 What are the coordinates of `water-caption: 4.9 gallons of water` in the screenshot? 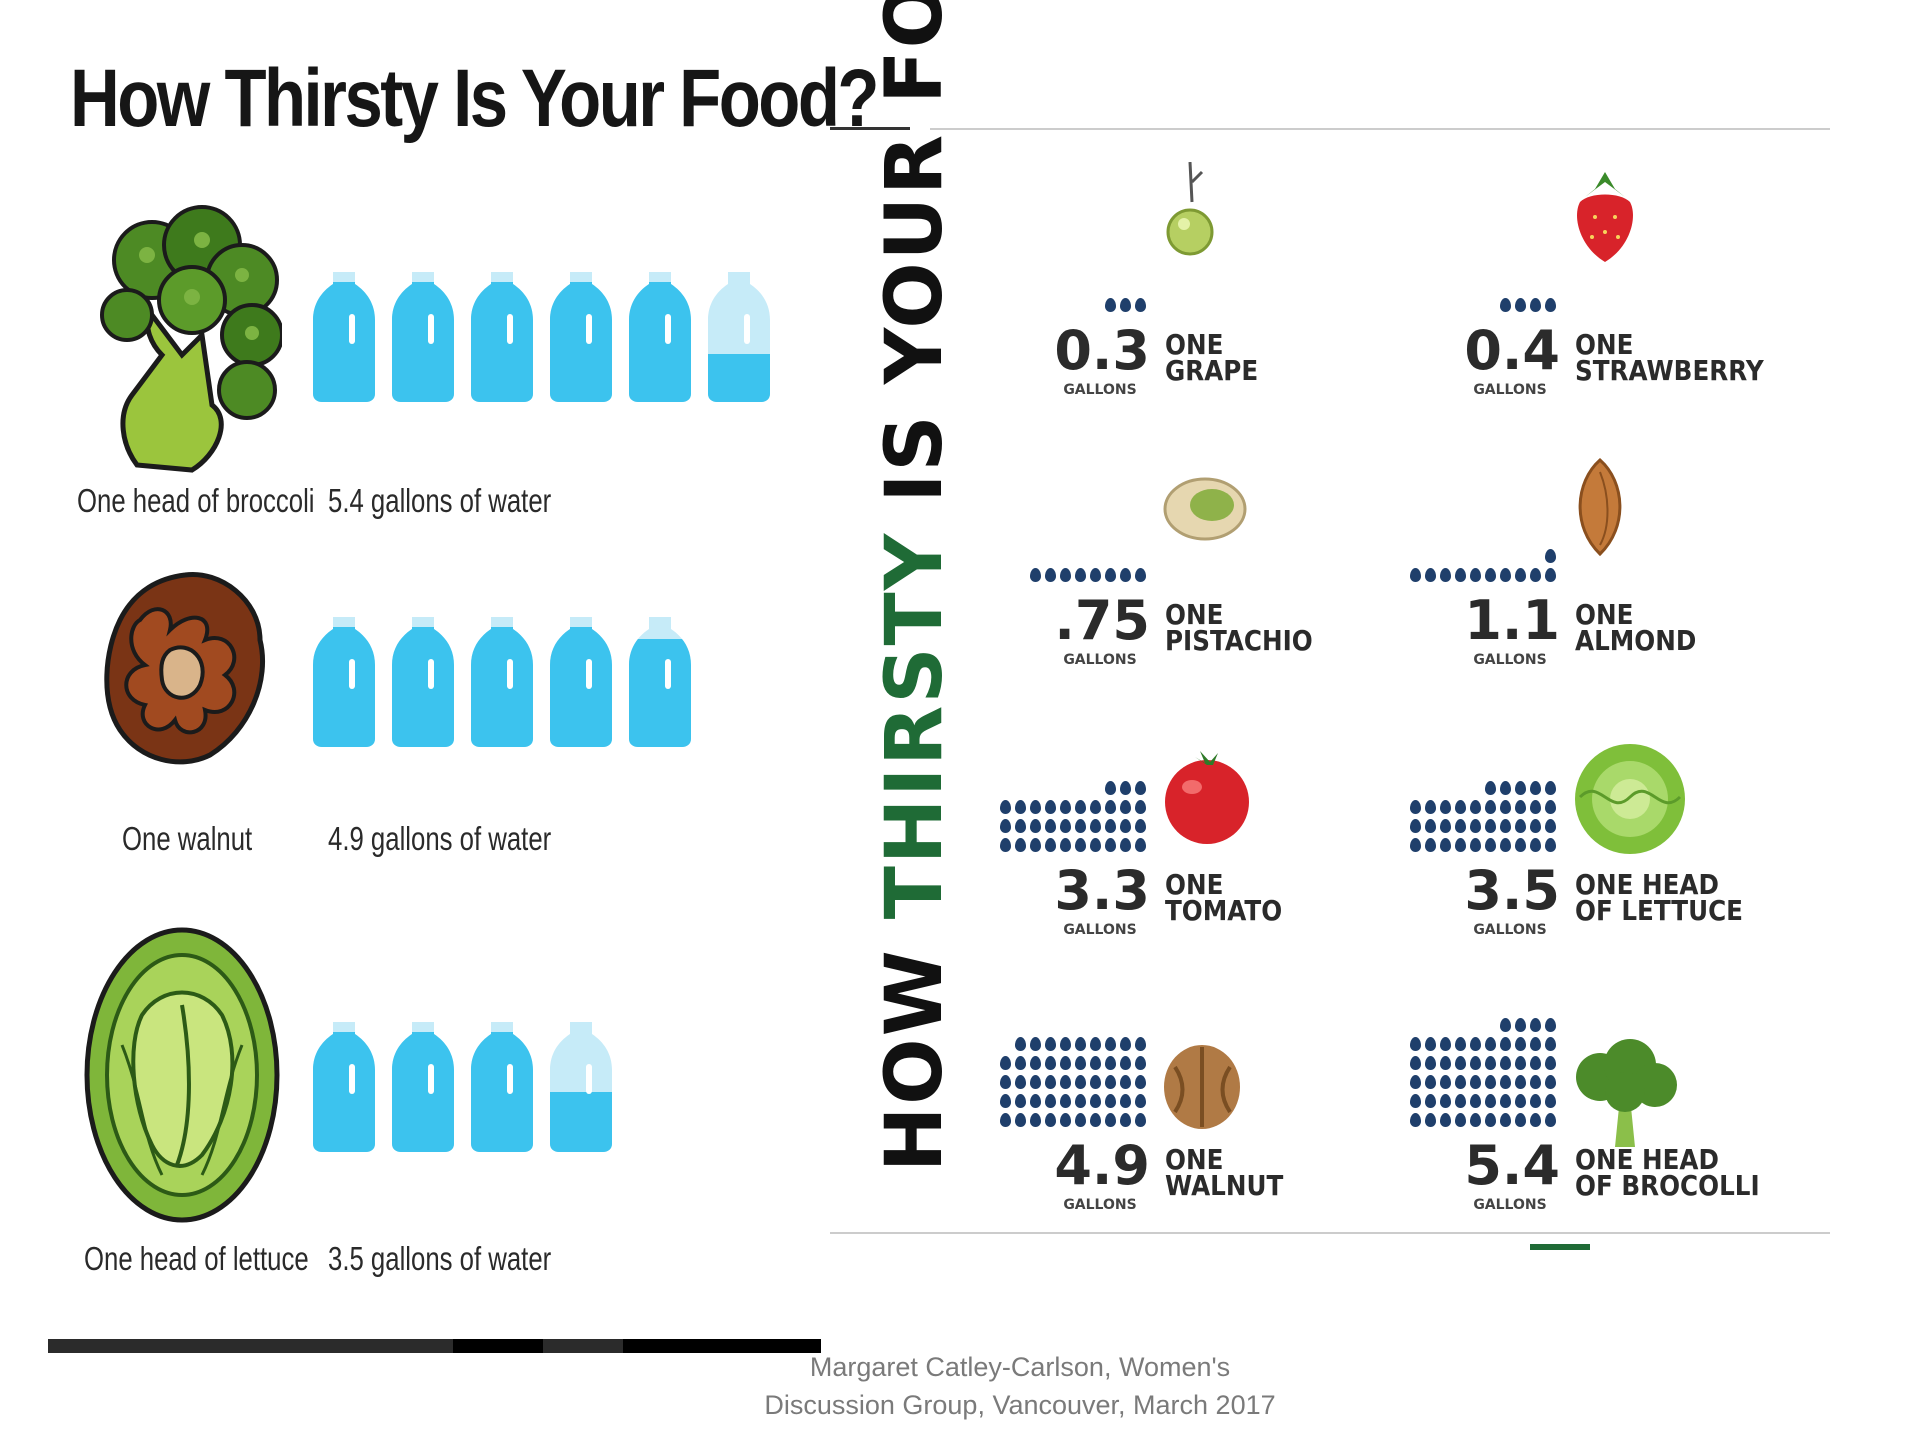 It's located at (440, 838).